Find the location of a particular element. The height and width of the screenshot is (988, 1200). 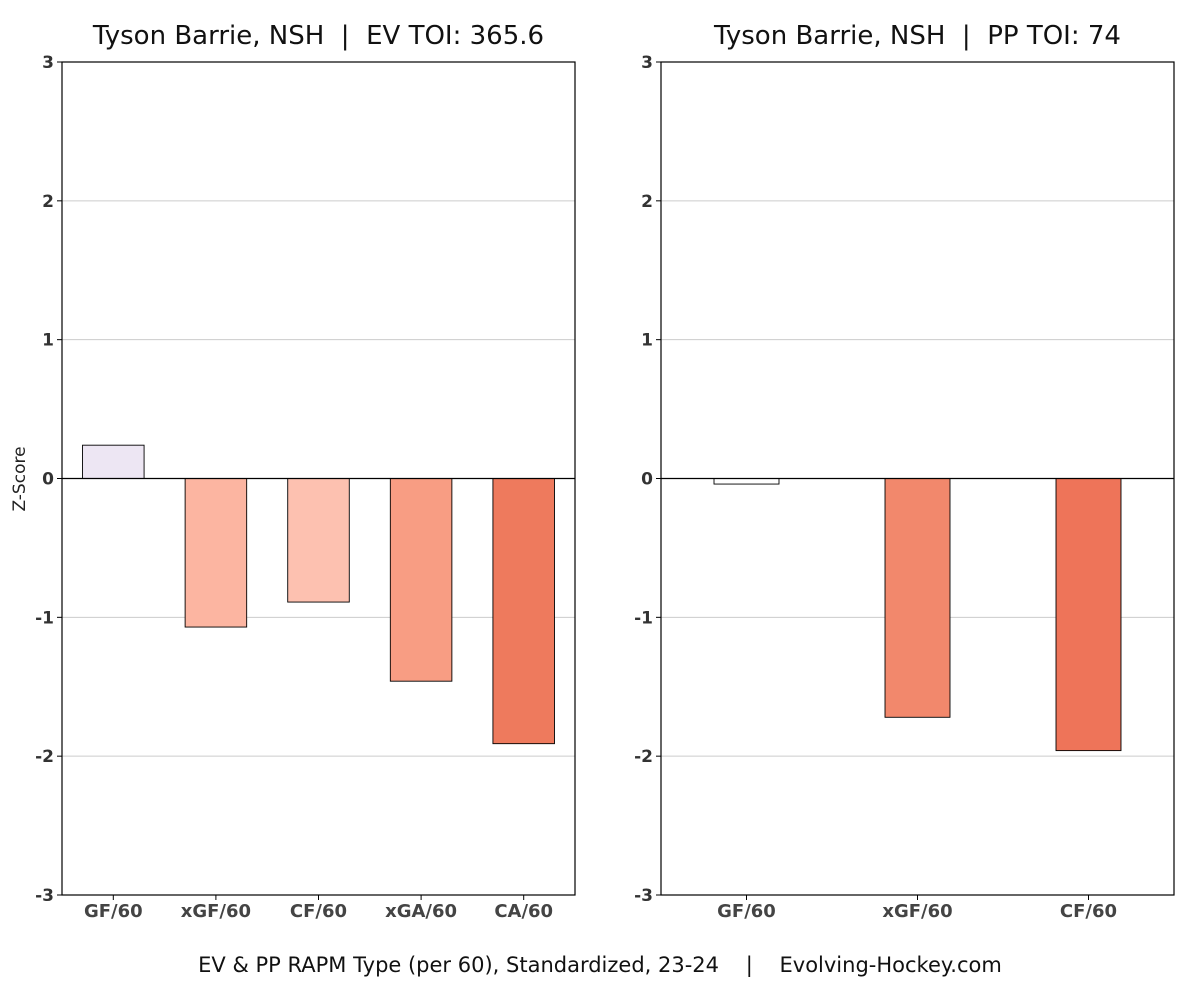

ev-chart-title: Tyson Barrie, NSH | EV TOI: 365.6 is located at coordinates (318, 36).